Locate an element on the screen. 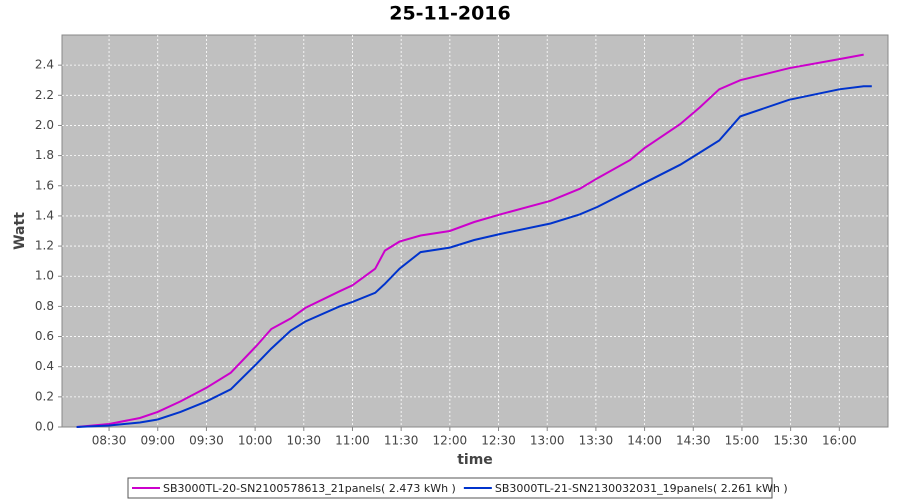  y-tick-label: 1.0 is located at coordinates (44, 276).